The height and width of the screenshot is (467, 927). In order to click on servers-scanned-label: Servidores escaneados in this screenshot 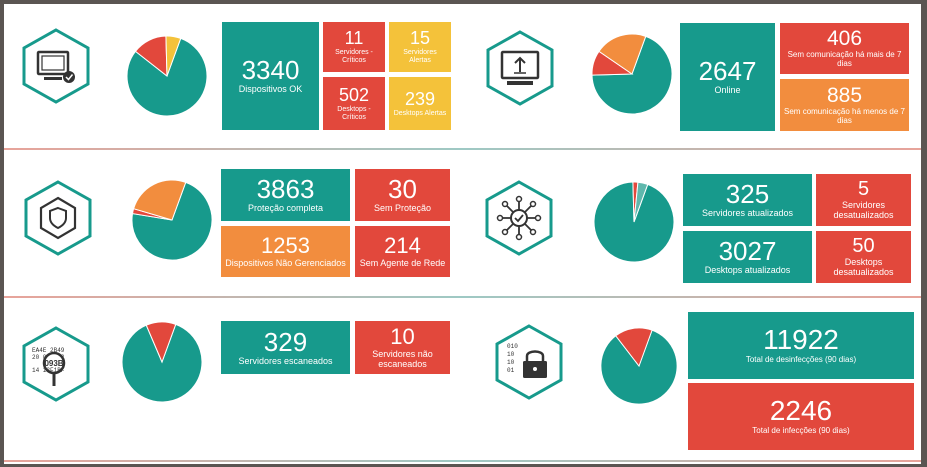, I will do `click(285, 360)`.